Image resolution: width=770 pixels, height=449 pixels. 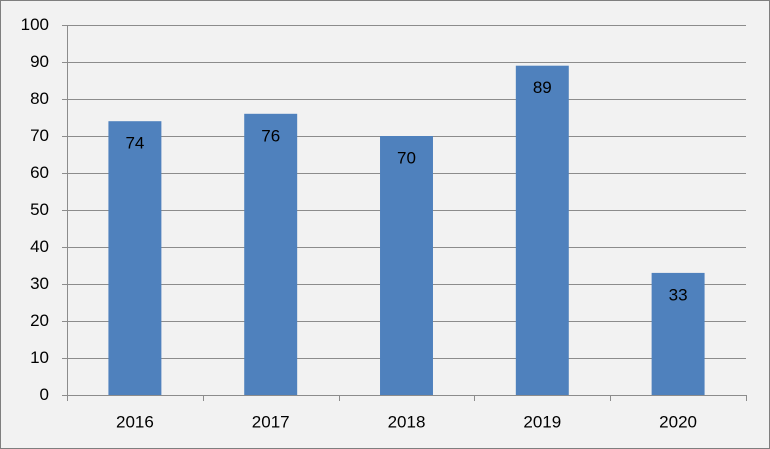 I want to click on y-tick-label: 0, so click(x=44, y=394).